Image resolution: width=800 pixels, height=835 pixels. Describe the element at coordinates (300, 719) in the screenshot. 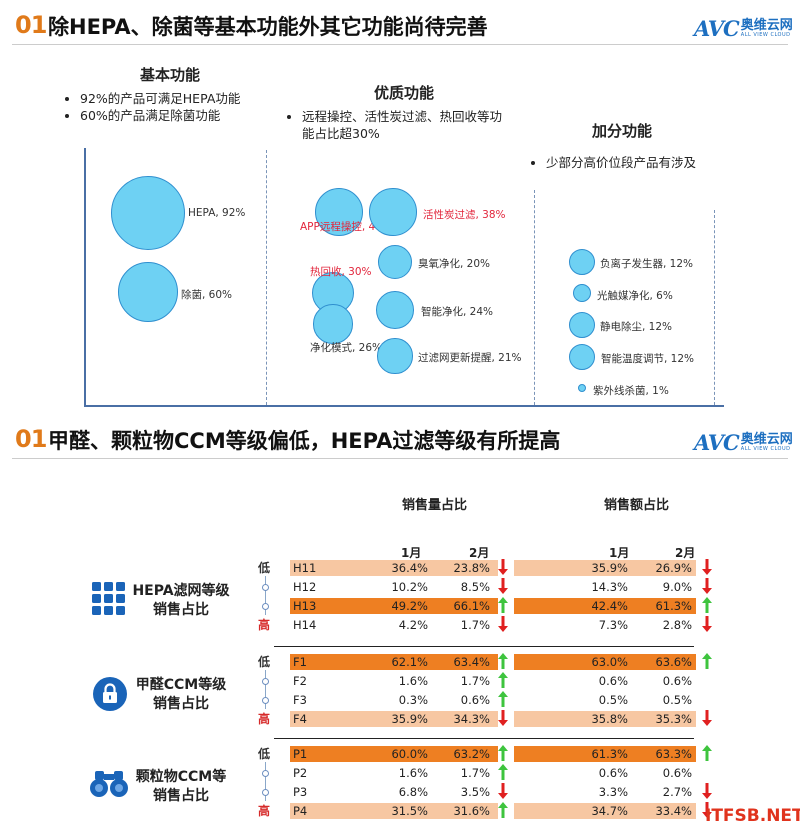

I see `row-label: F4` at that location.